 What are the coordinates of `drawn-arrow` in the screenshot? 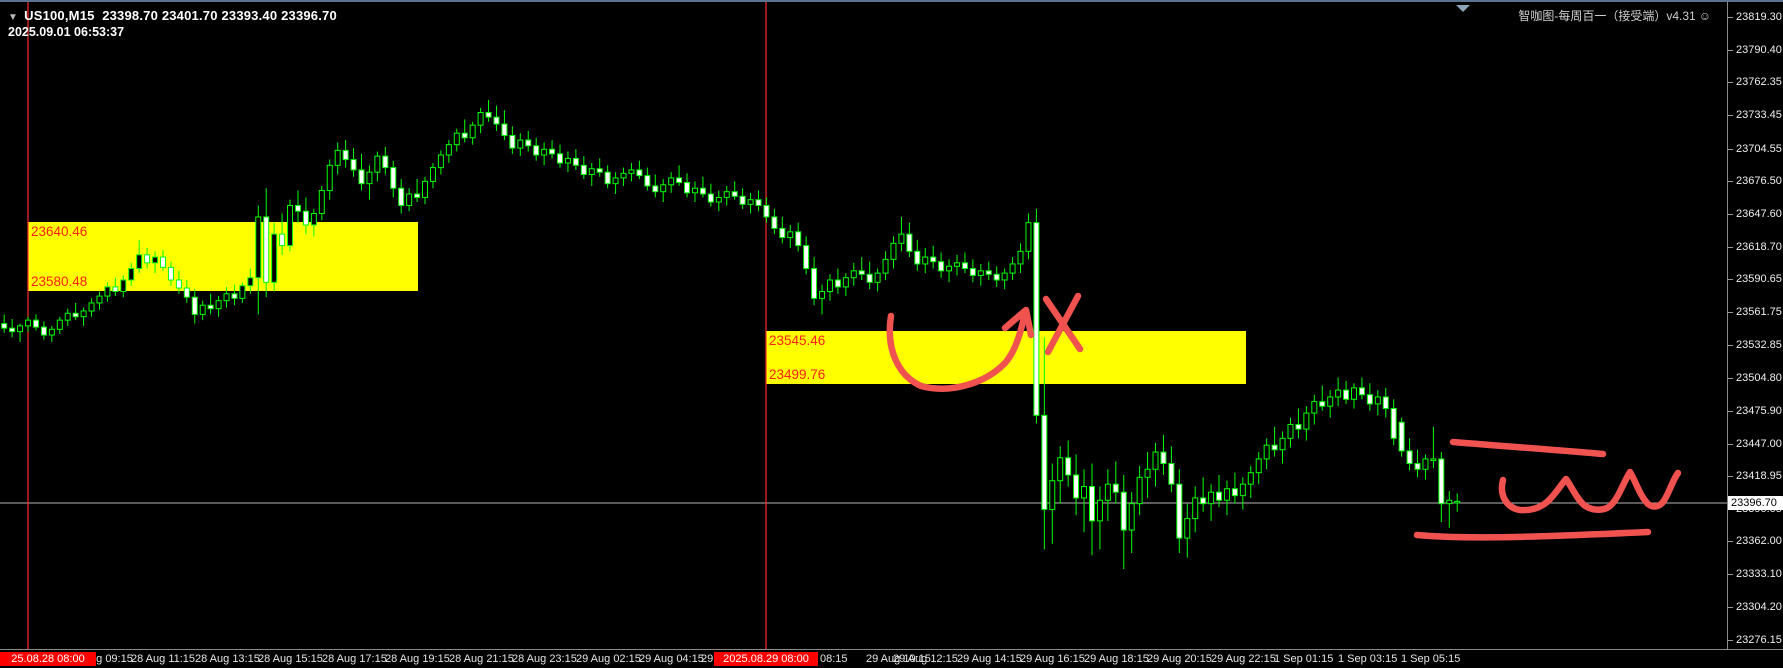 It's located at (957, 352).